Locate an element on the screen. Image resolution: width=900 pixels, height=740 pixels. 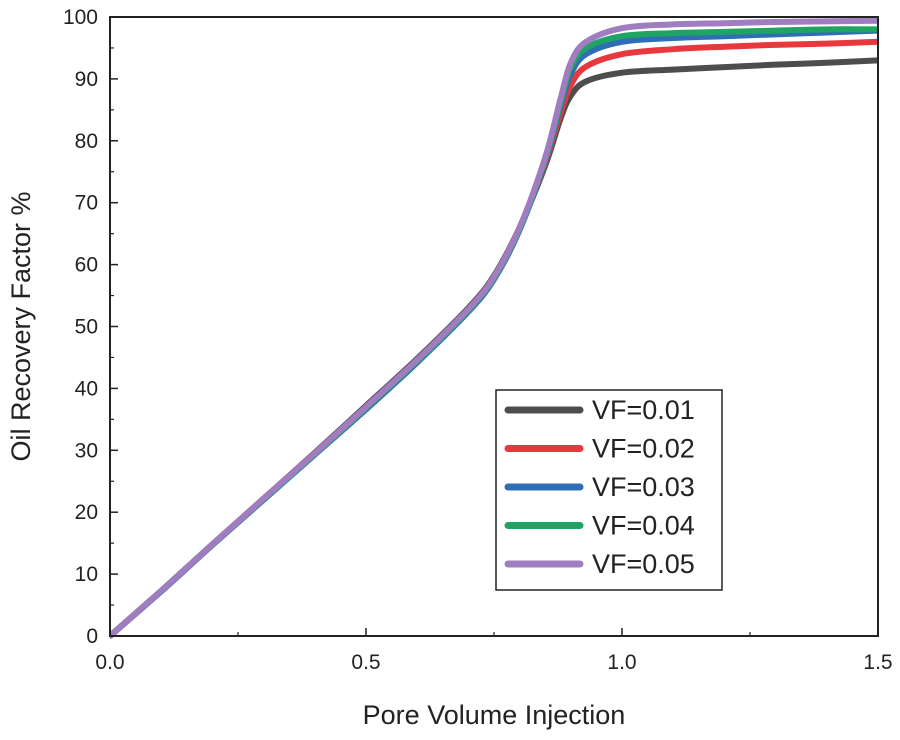
x-tick-label: 1.0 is located at coordinates (621, 662).